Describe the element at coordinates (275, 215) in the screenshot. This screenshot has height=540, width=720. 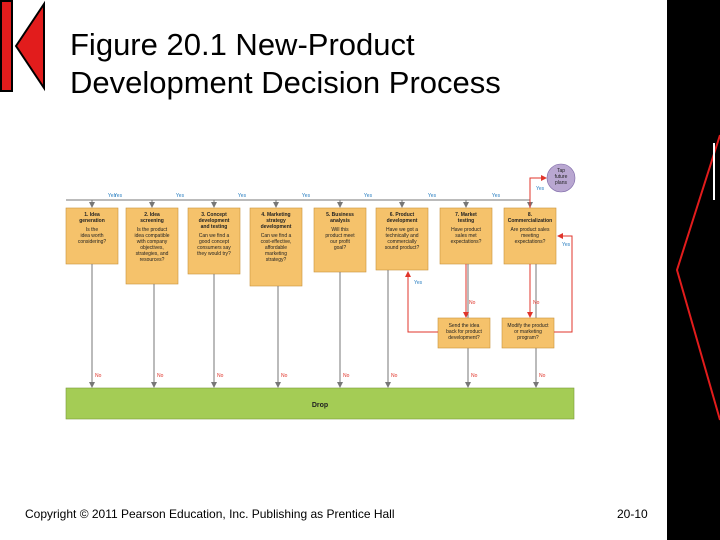
I see `step-4-title-line-1: 4. Marketing` at that location.